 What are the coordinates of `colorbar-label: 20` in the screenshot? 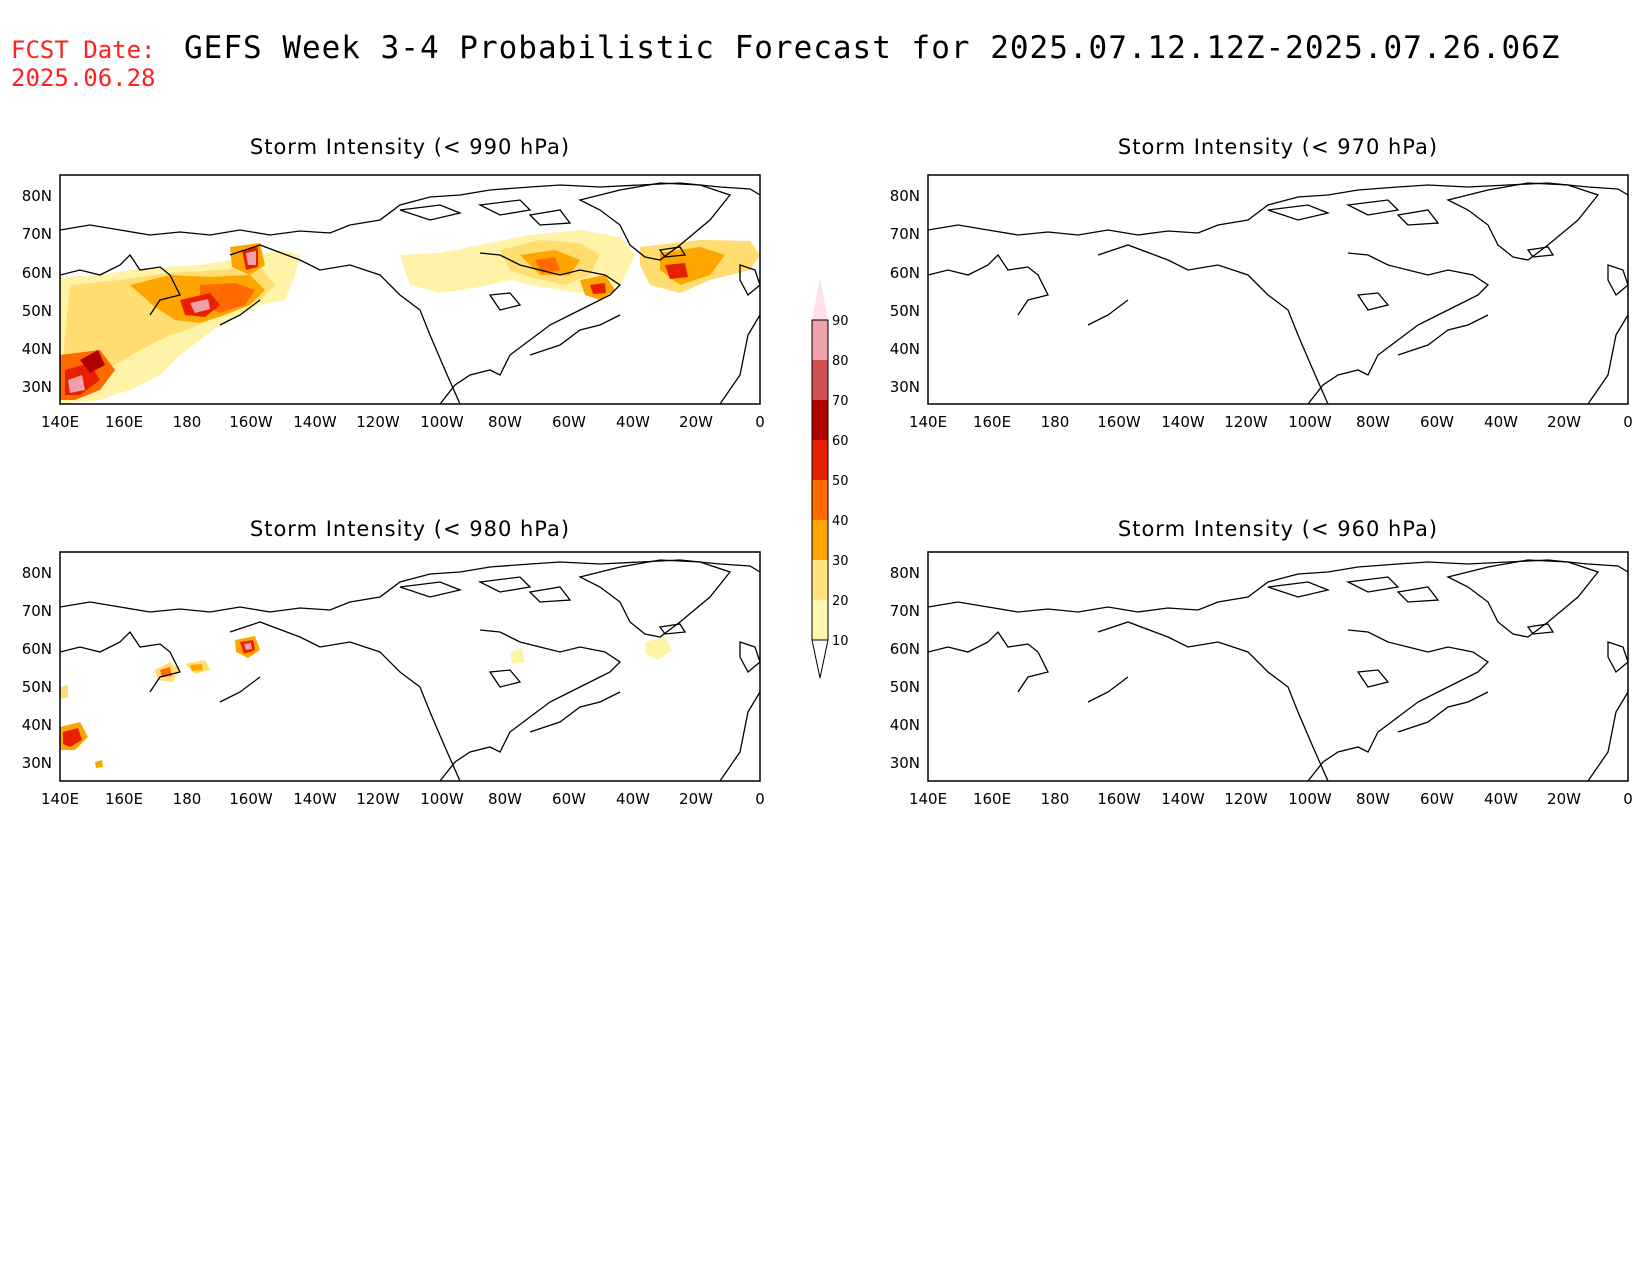 It's located at (840, 601).